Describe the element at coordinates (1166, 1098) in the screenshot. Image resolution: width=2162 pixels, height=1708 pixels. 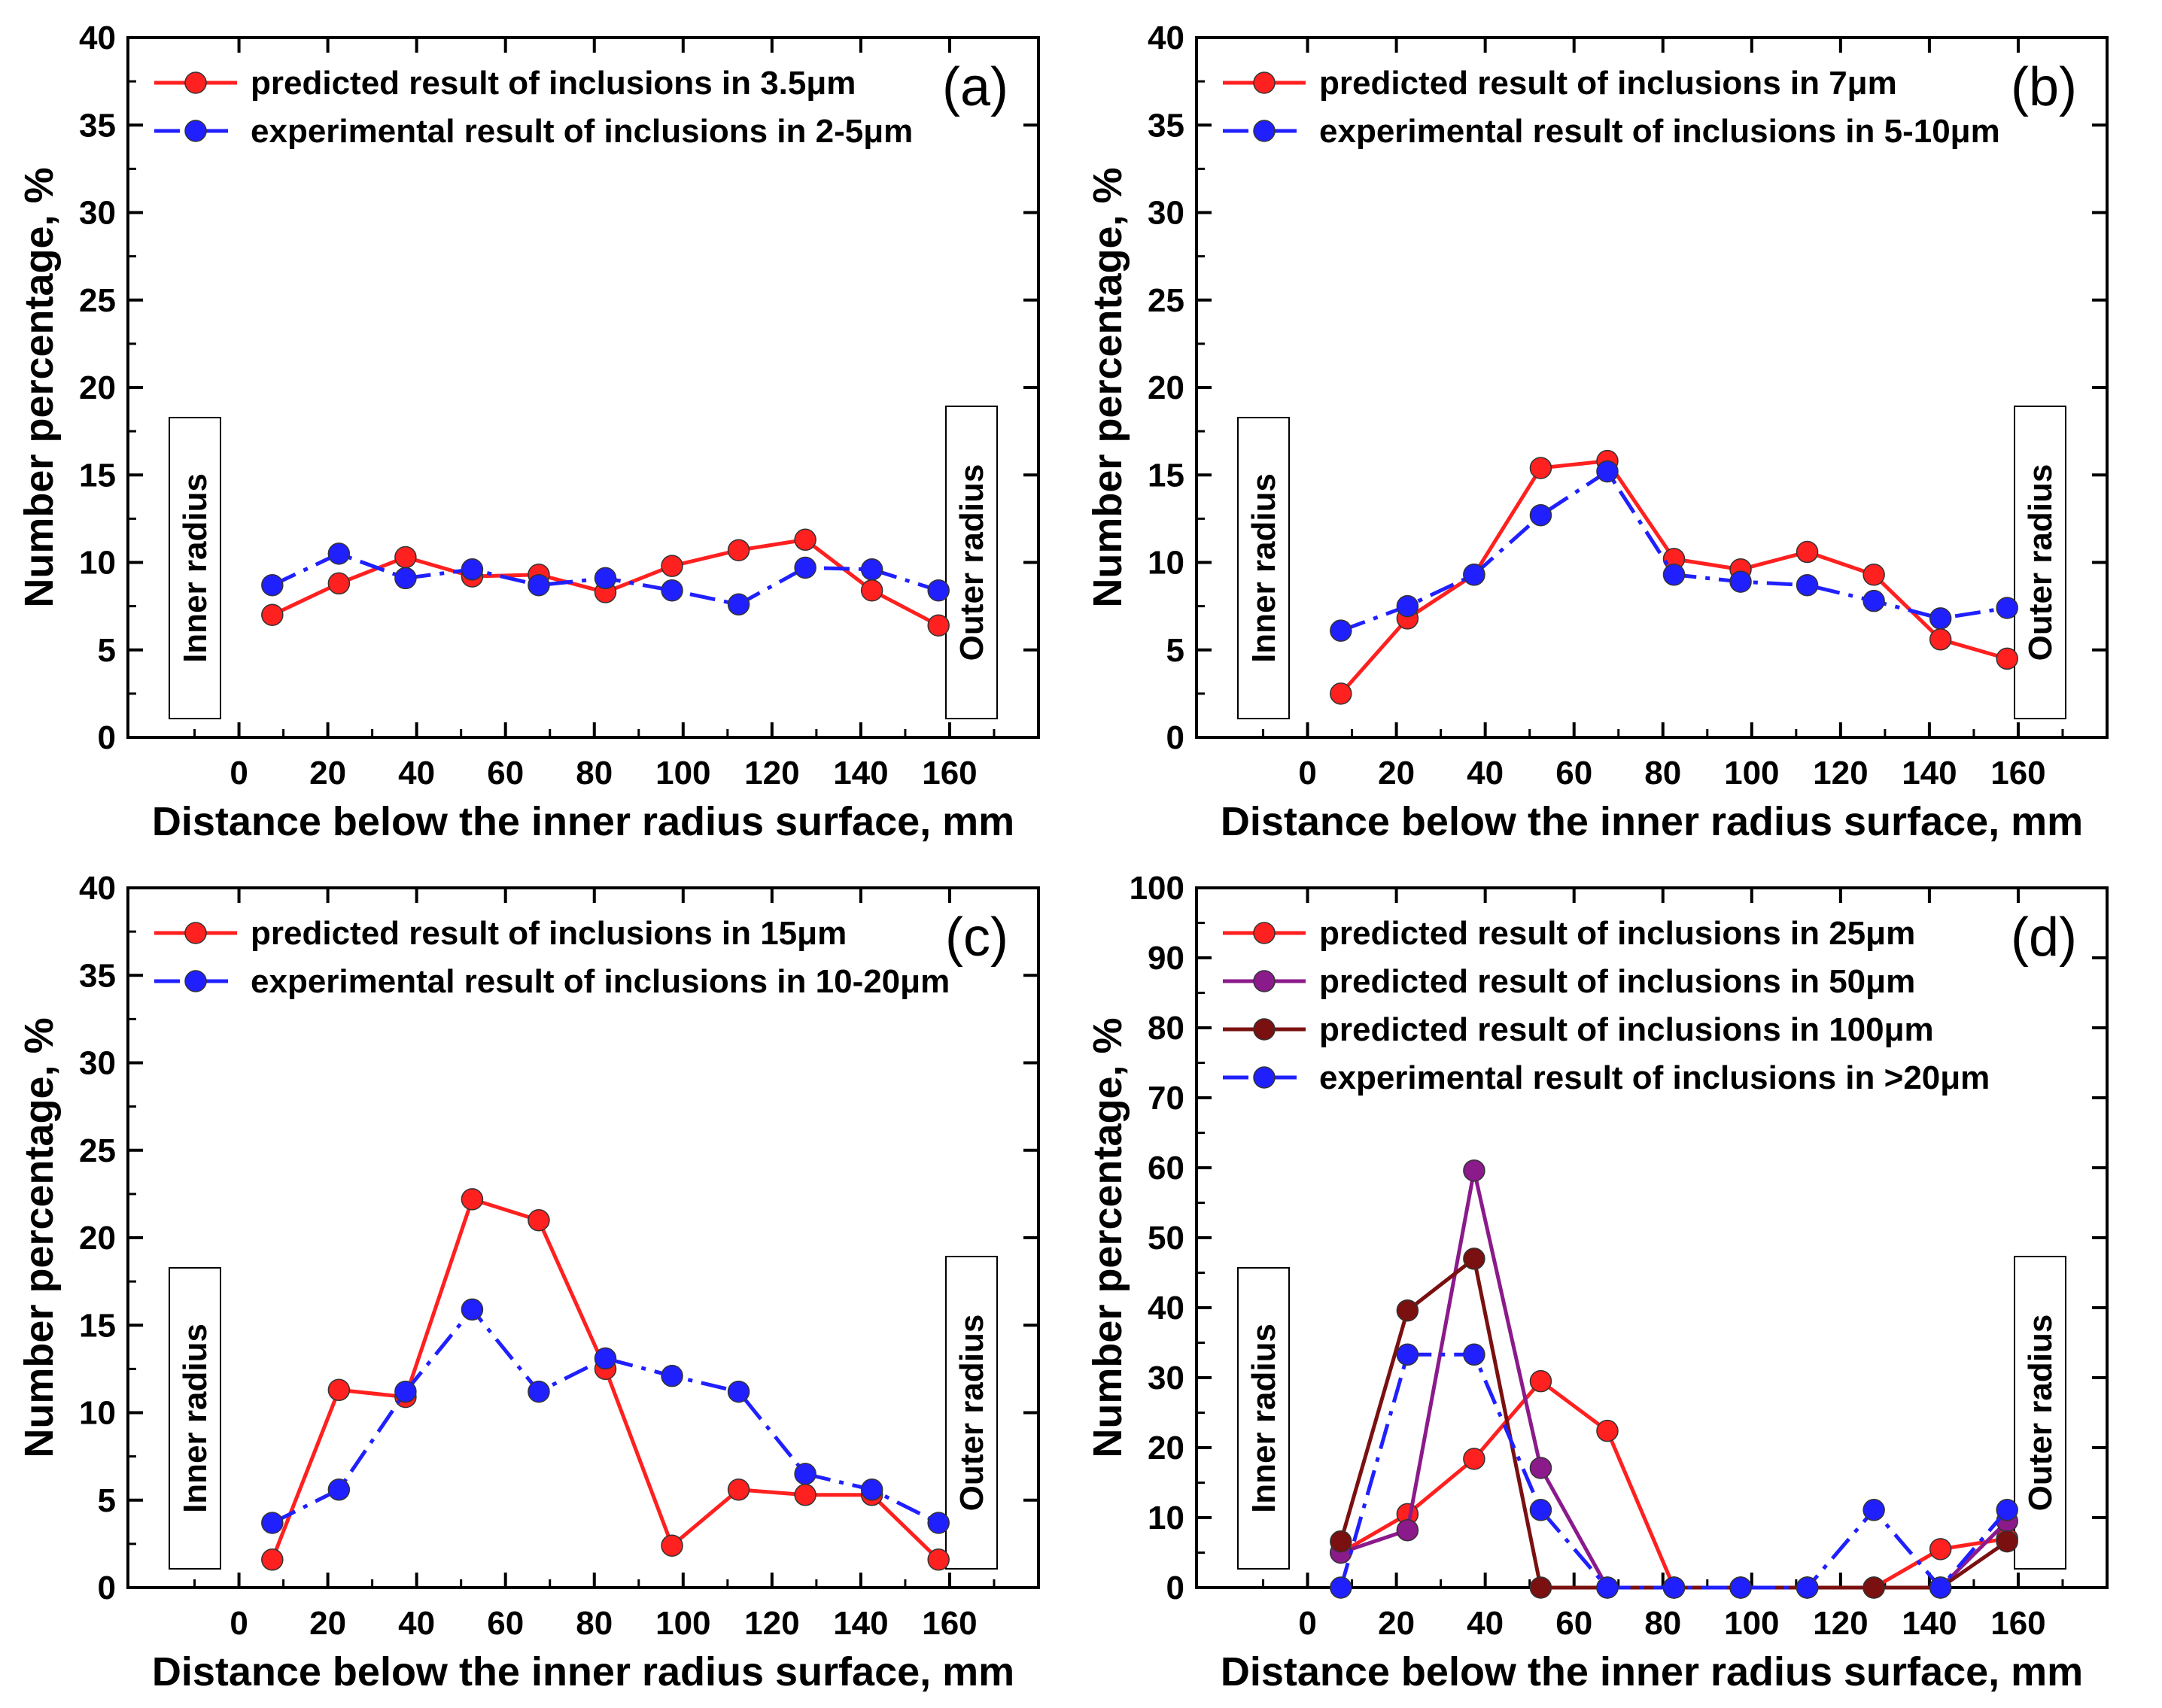
I see `y-tick-label: 70` at that location.